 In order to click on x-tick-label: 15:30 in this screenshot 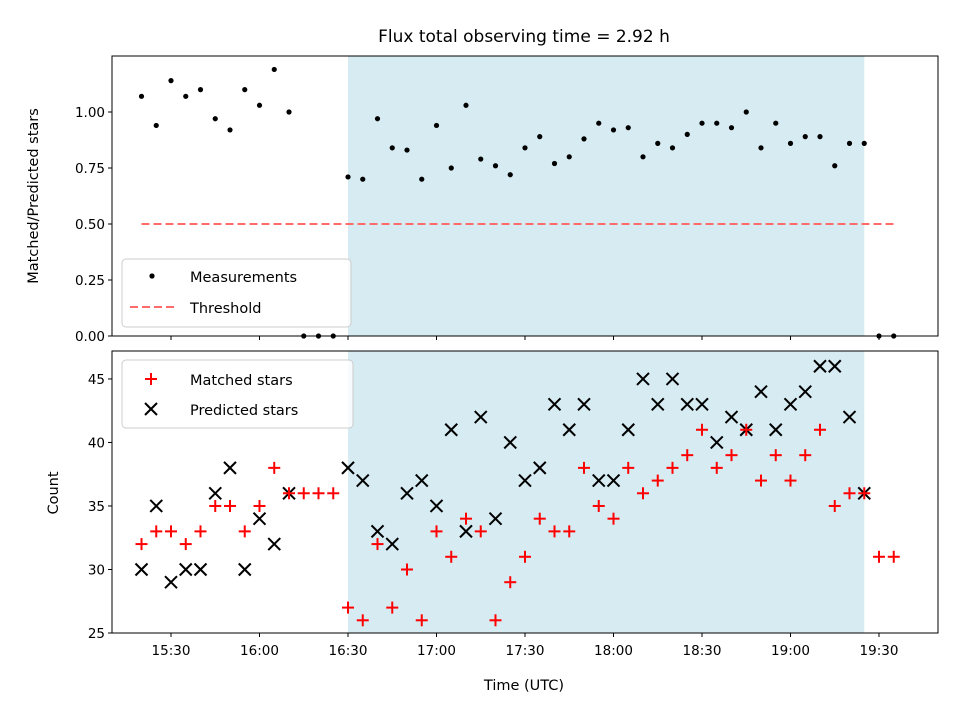, I will do `click(171, 651)`.